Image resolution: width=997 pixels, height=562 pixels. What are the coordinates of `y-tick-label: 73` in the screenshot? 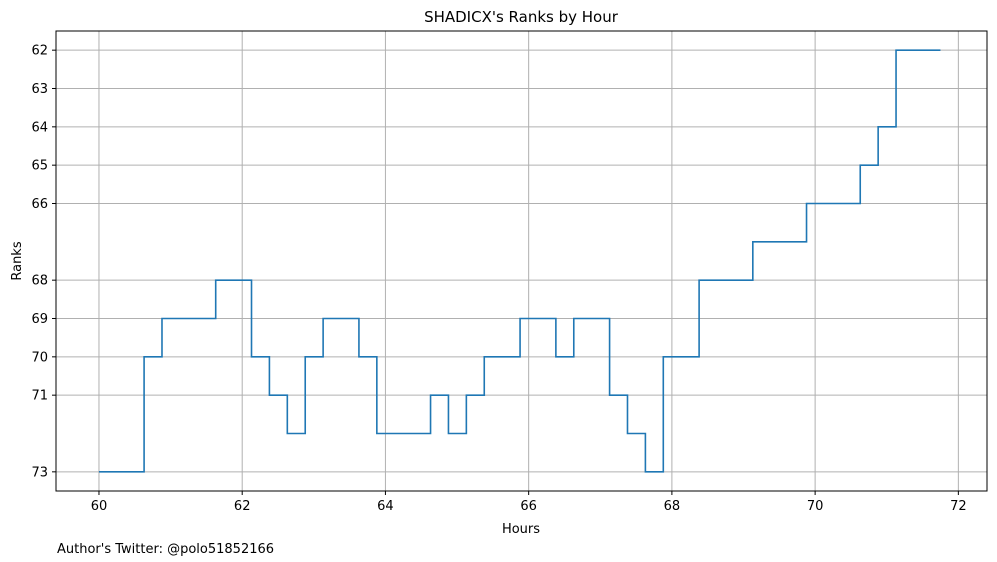 It's located at (39, 472).